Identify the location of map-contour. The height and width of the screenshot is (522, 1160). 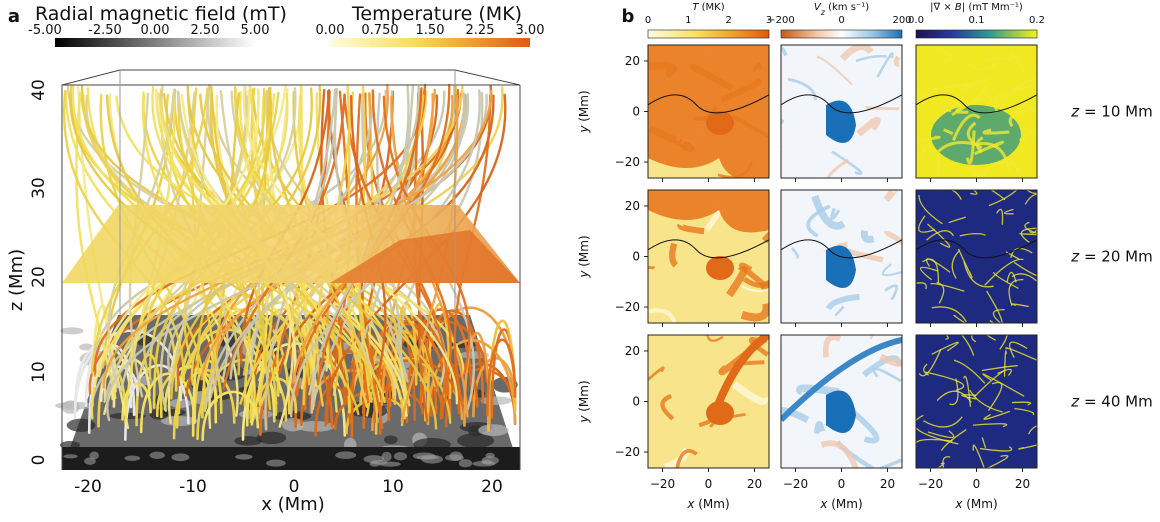
(976, 249).